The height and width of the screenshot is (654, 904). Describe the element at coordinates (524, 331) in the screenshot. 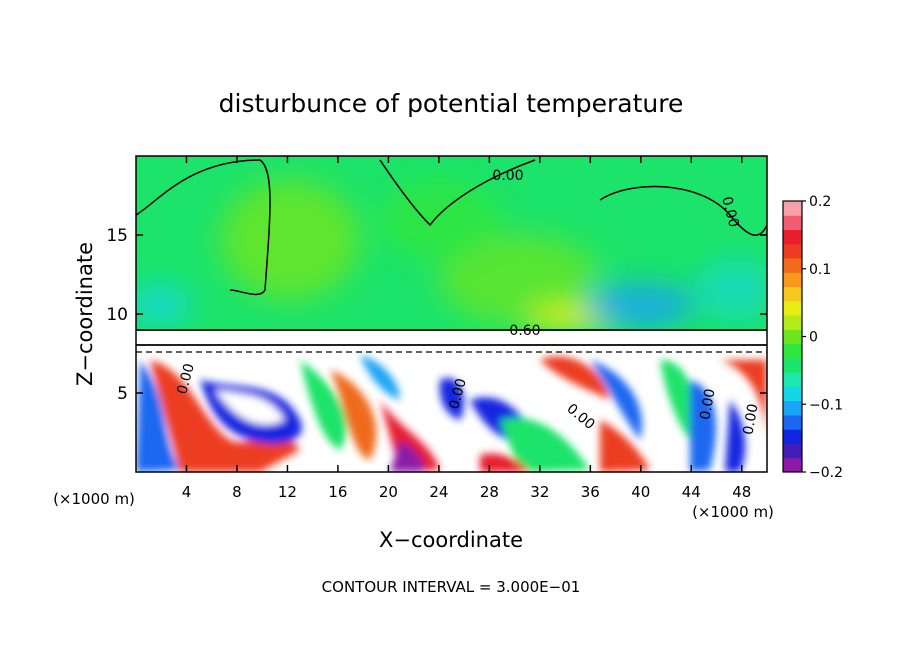

I see `contour-label: 0.60` at that location.